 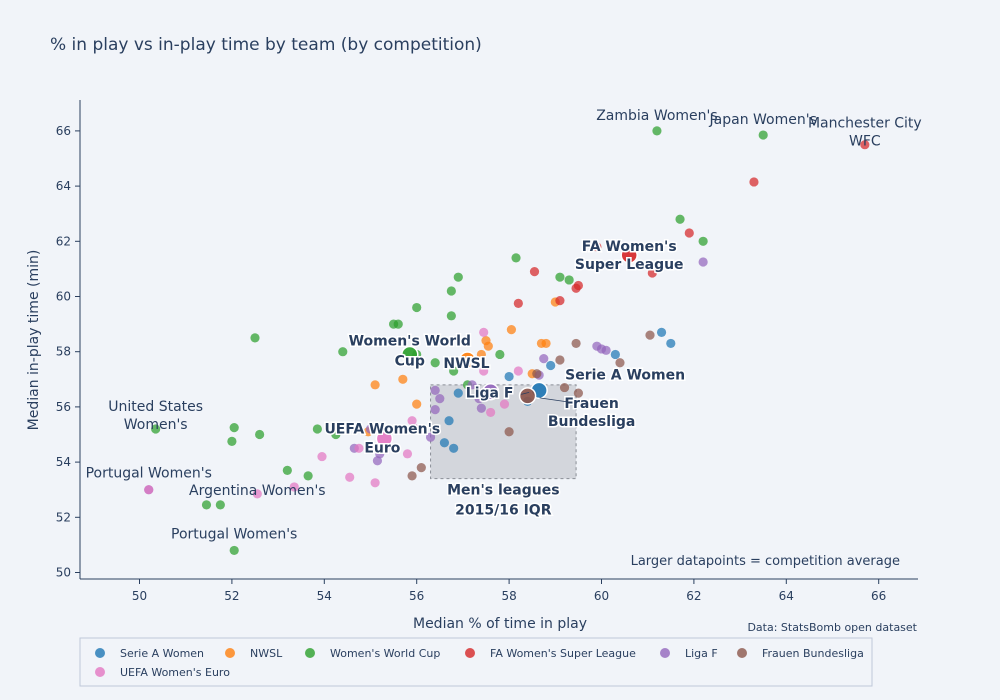 I want to click on y-tick-label: 60, so click(x=63, y=297).